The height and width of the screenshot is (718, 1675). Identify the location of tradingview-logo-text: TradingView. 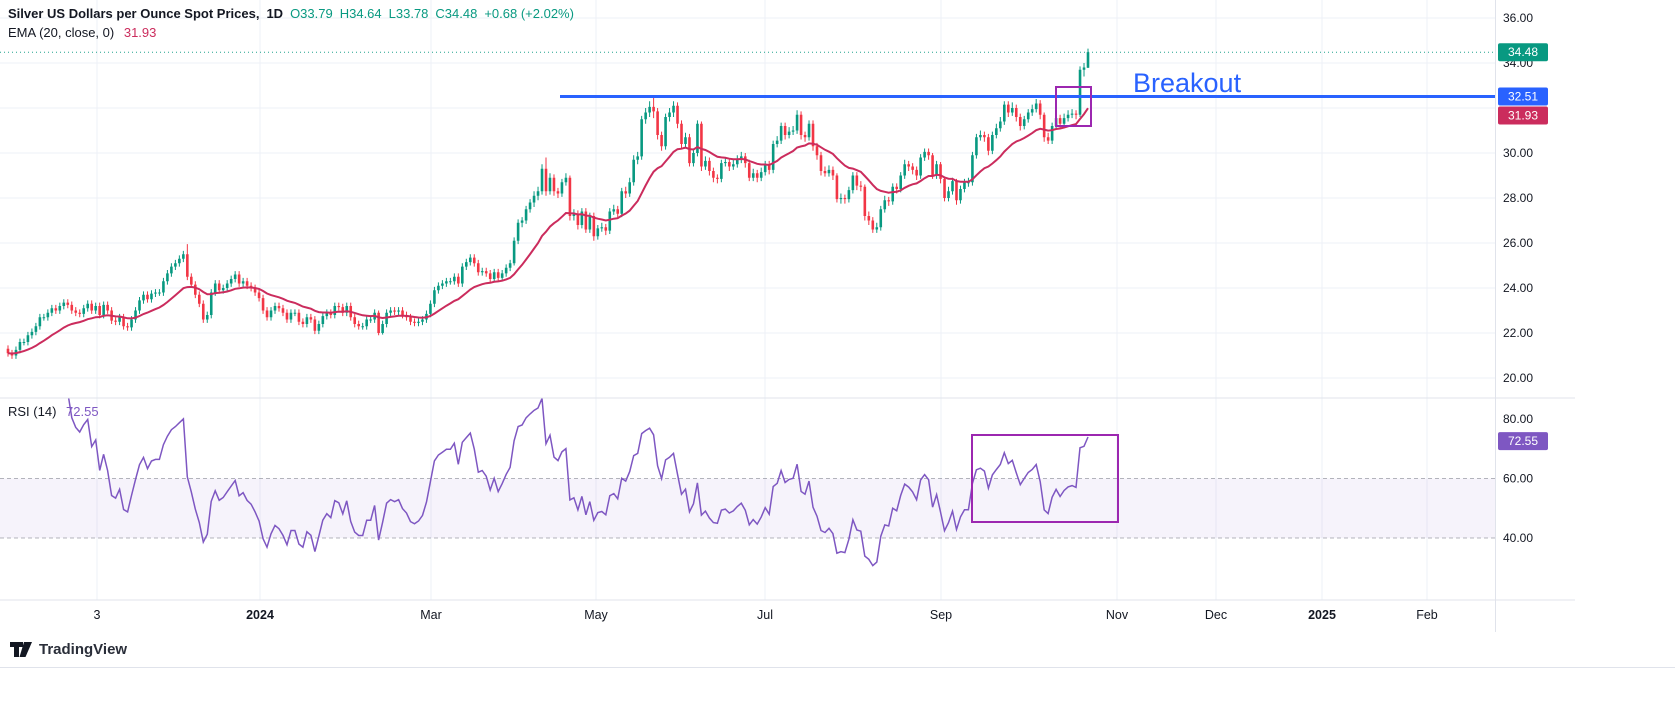
(83, 649).